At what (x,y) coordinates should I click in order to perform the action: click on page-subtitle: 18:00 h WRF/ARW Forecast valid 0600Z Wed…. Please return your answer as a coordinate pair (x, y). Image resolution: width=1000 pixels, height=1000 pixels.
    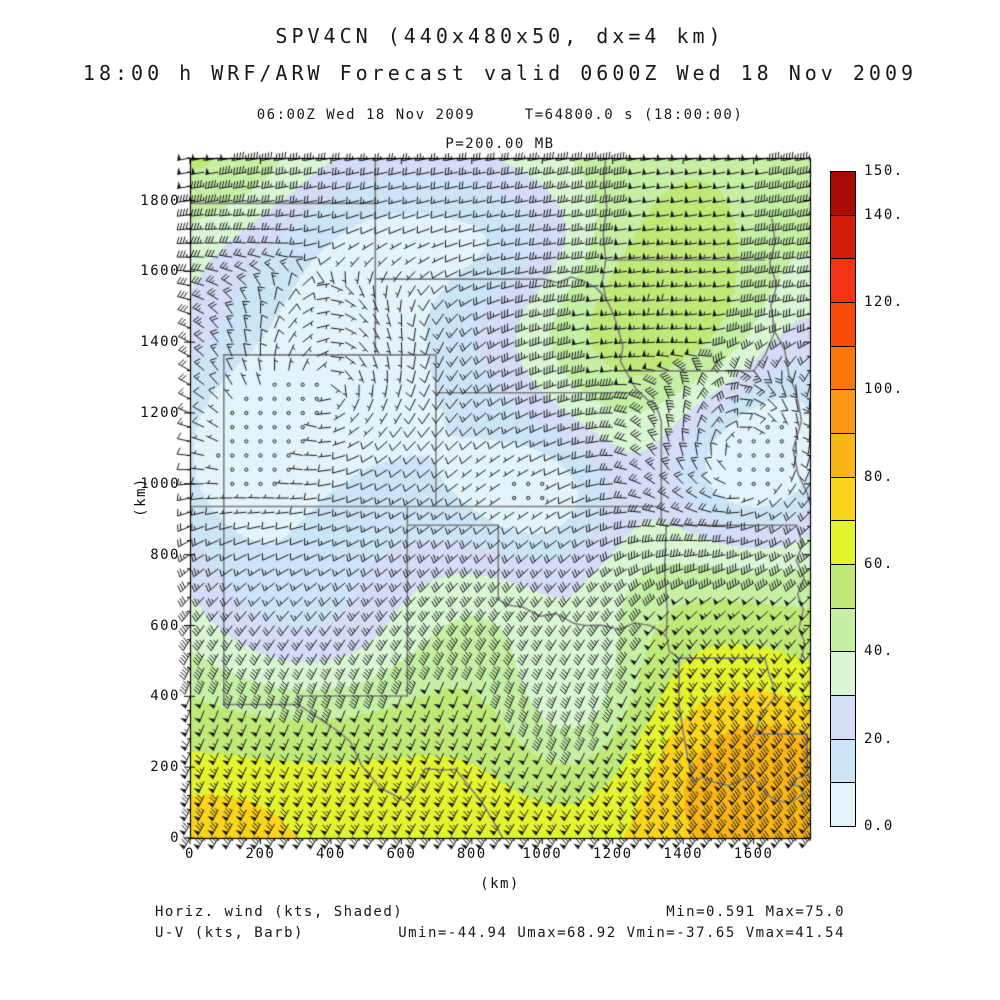
    Looking at the image, I should click on (500, 73).